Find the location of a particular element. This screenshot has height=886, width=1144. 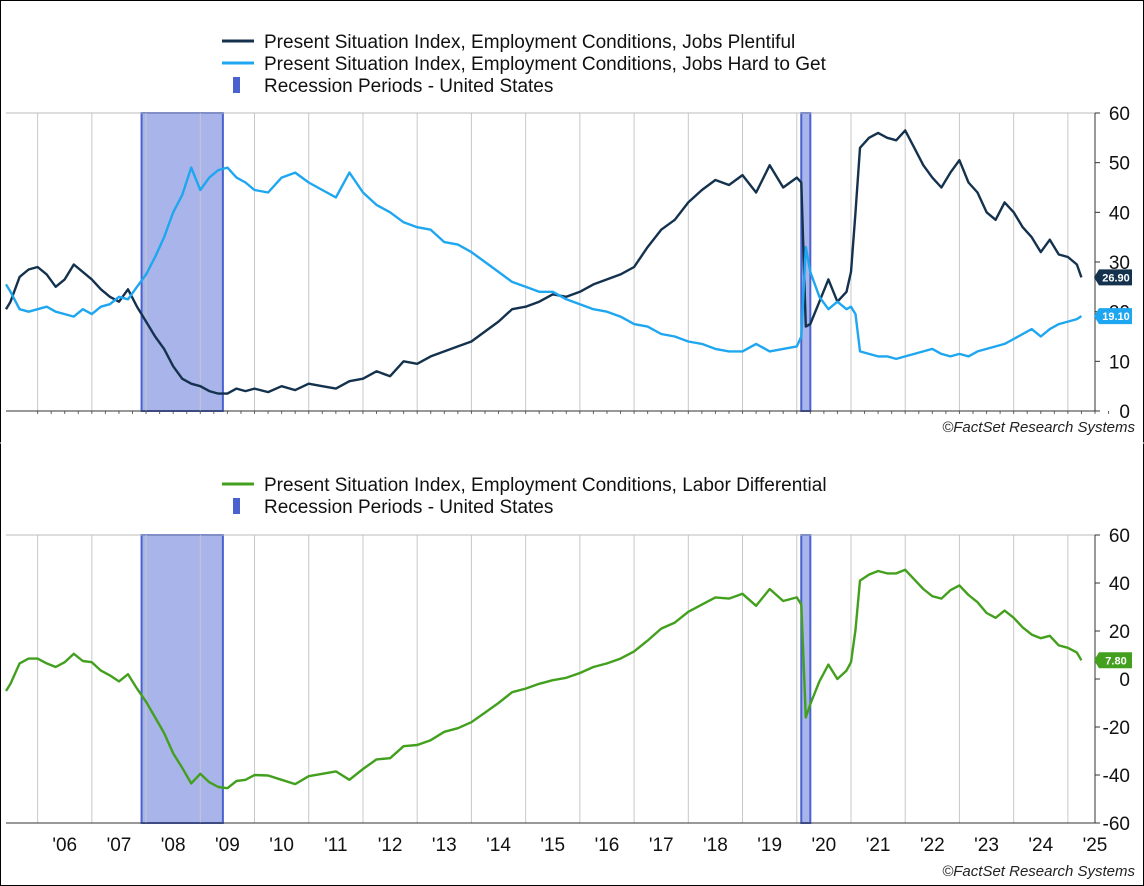

x-tick-label: '11 is located at coordinates (335, 845).